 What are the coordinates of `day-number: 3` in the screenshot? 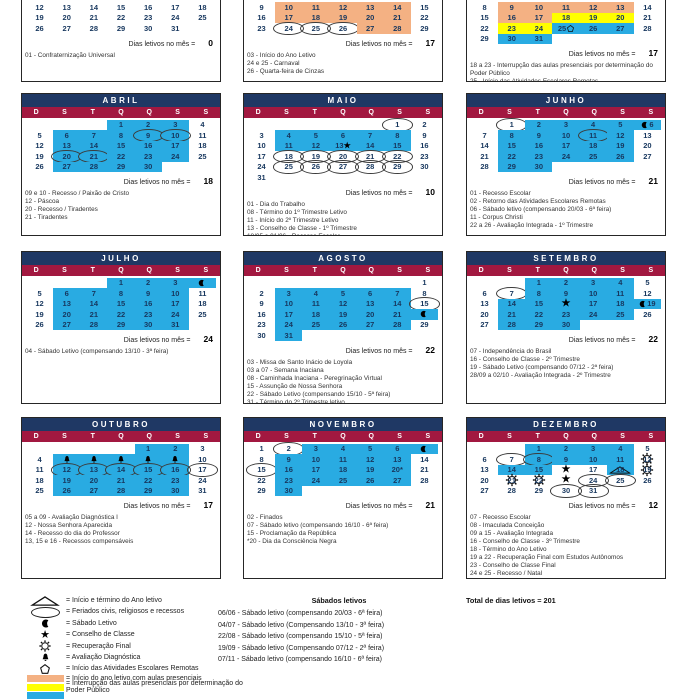 It's located at (593, 282).